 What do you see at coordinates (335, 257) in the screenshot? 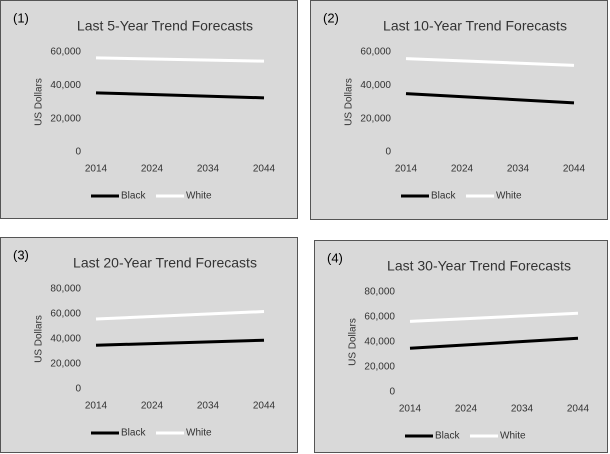
I see `panel-label: (4)` at bounding box center [335, 257].